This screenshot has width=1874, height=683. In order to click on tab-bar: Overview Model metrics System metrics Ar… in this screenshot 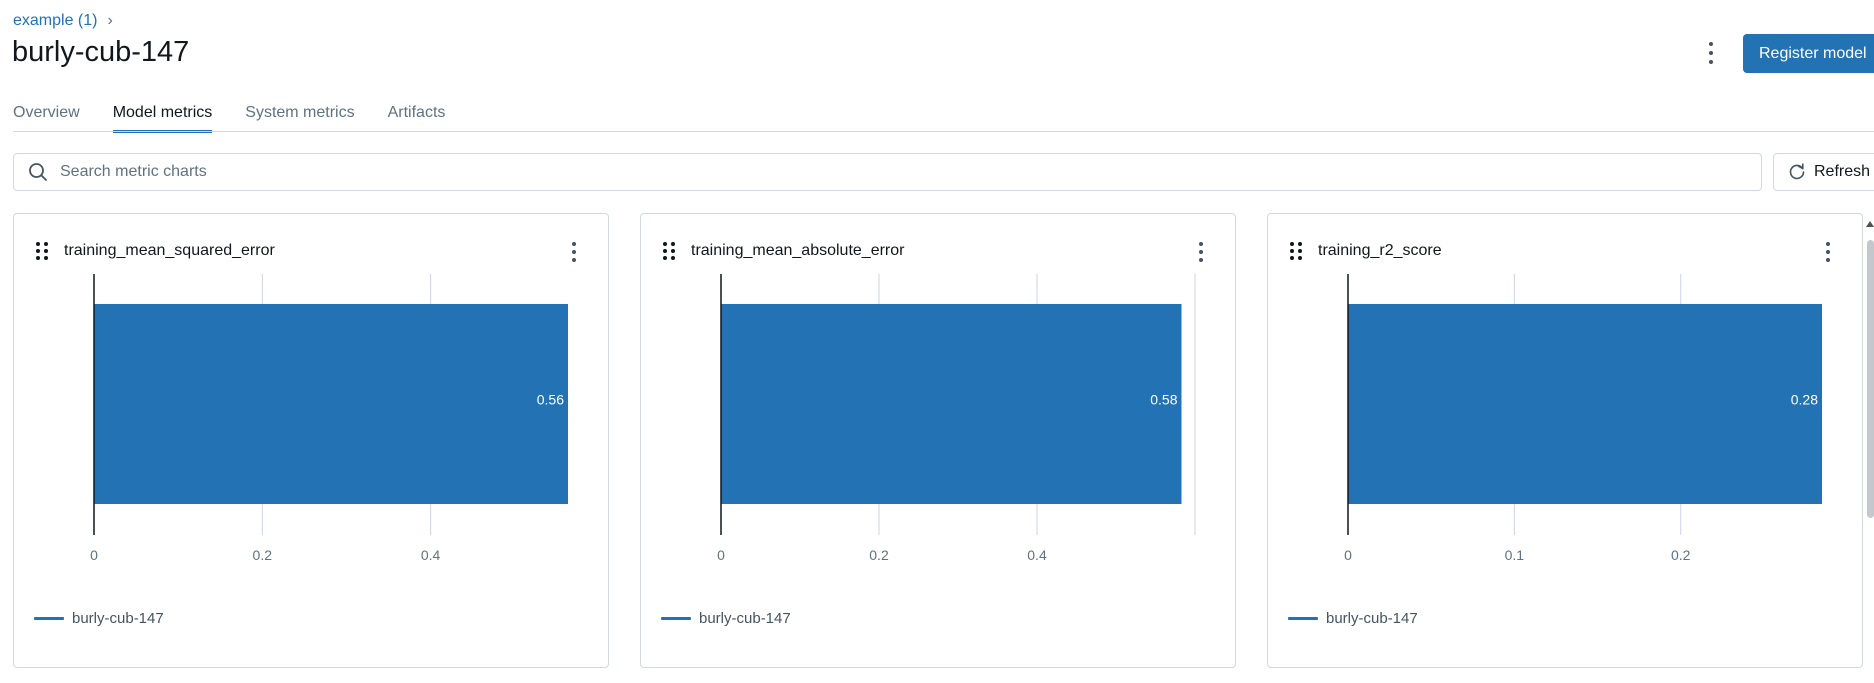, I will do `click(245, 118)`.